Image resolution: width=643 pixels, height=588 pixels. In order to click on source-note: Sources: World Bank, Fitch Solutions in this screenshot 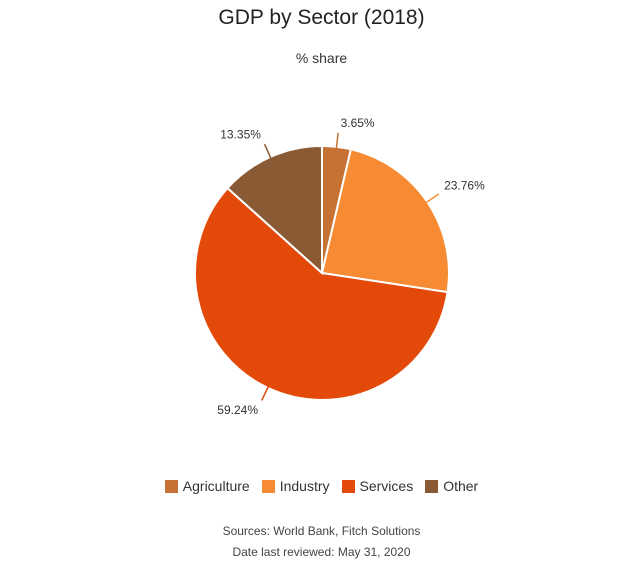, I will do `click(321, 531)`.